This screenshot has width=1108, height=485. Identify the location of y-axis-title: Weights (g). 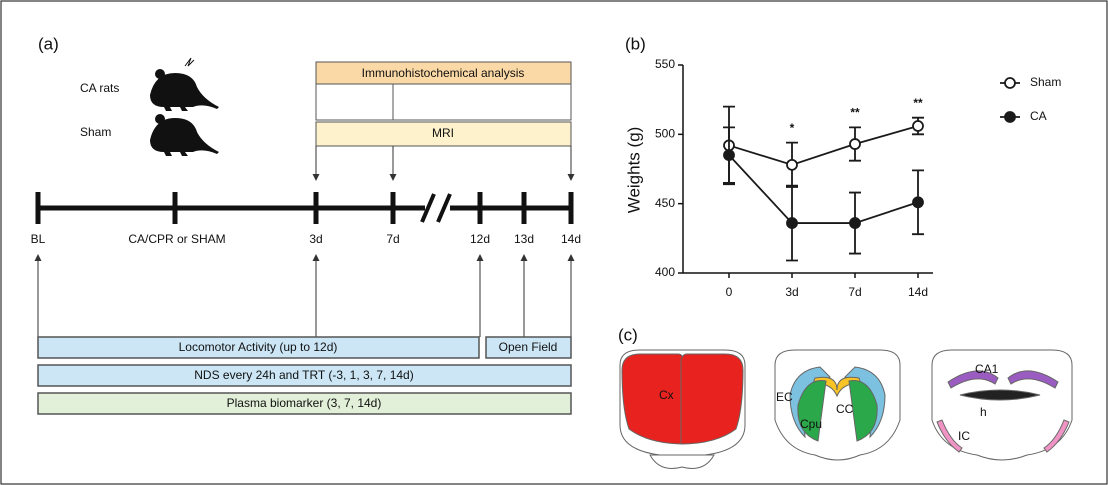
(633, 170).